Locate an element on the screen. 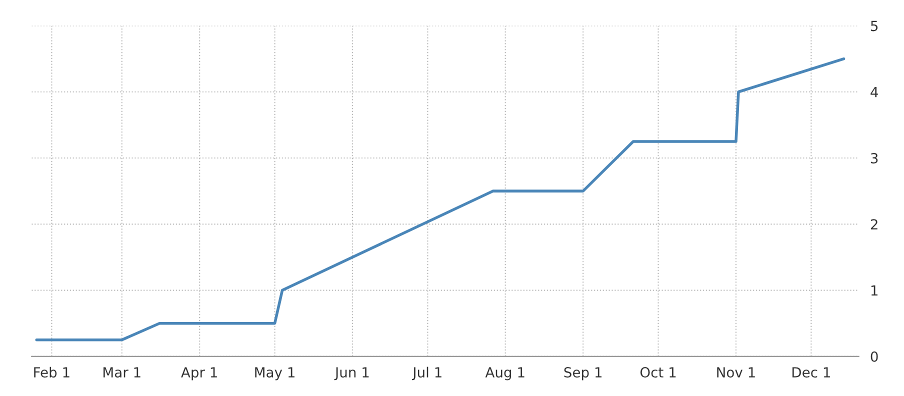 This screenshot has width=904, height=396. x-tick-label: Nov 1 is located at coordinates (736, 372).